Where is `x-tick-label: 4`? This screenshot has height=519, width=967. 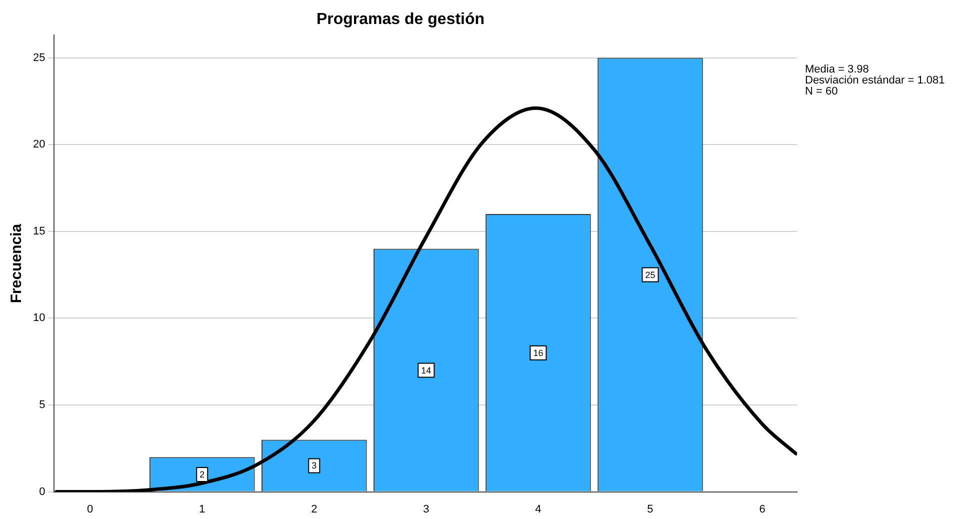 x-tick-label: 4 is located at coordinates (538, 509).